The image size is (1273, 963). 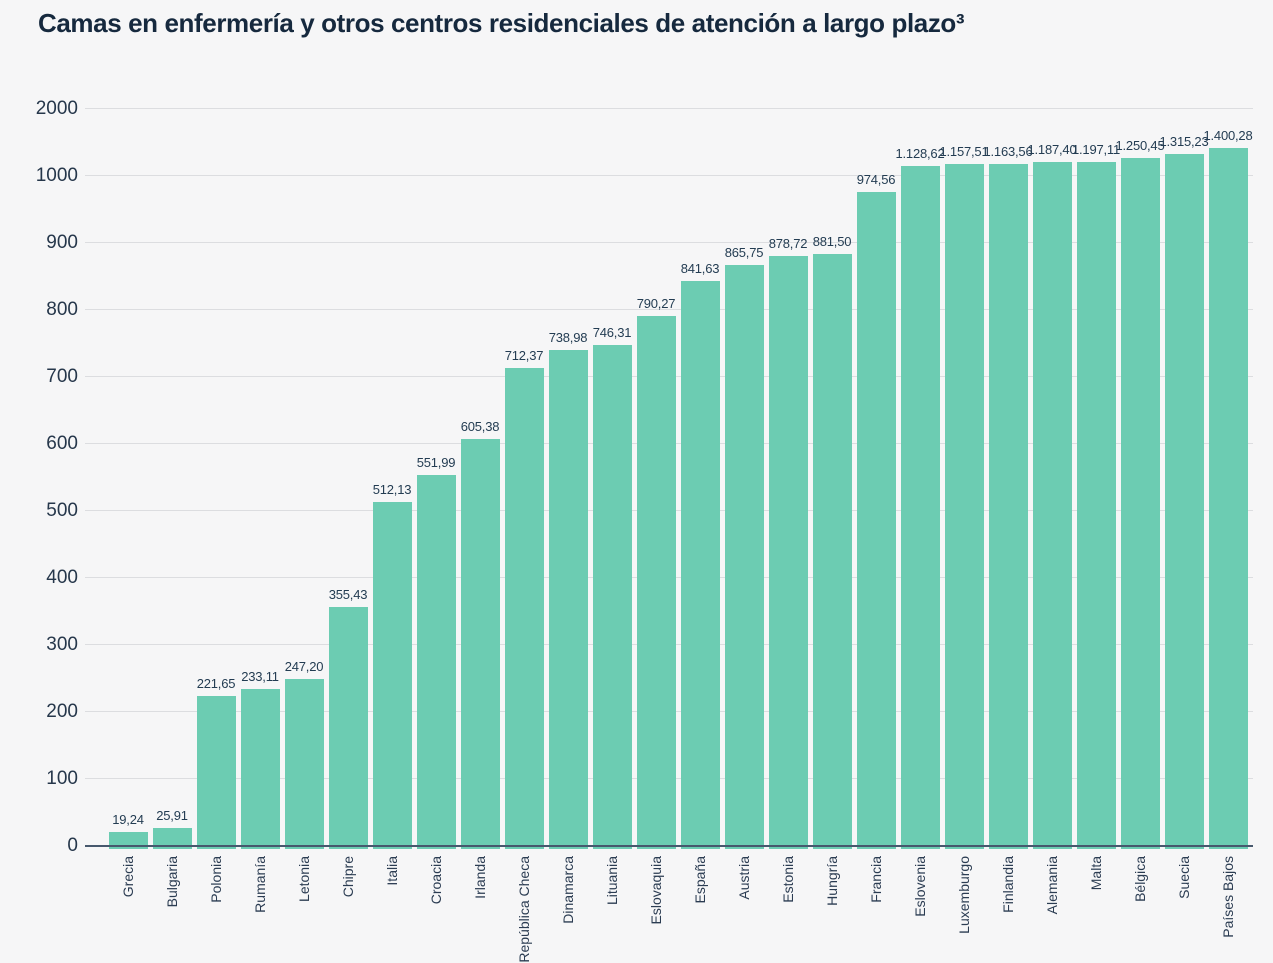 What do you see at coordinates (700, 269) in the screenshot?
I see `bar-value-label: 841,63` at bounding box center [700, 269].